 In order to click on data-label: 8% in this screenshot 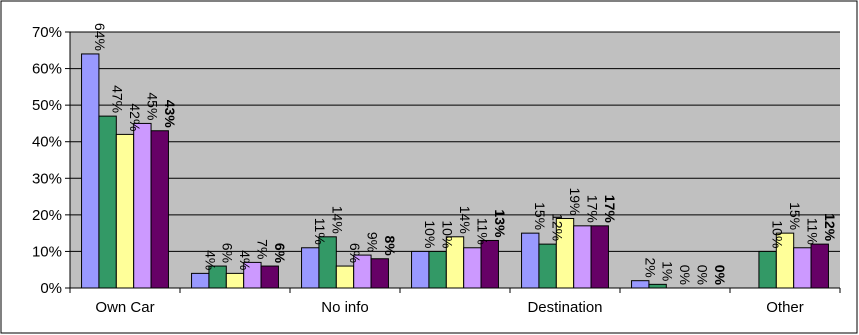, I will do `click(390, 246)`.